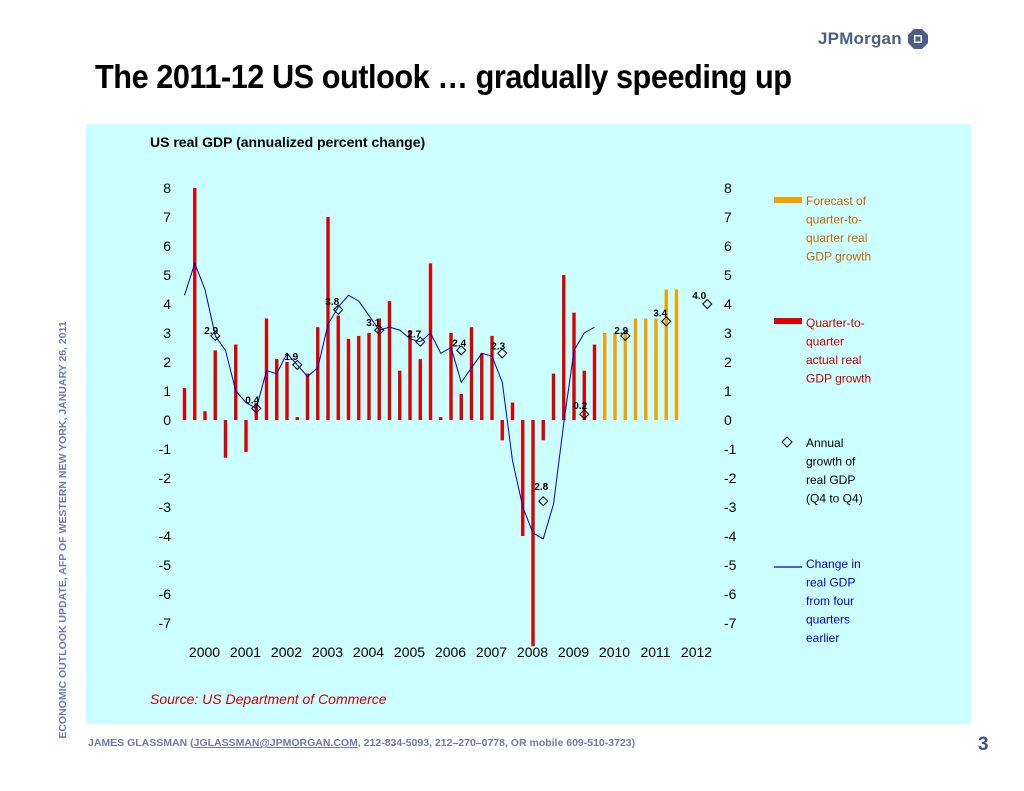 This screenshot has height=791, width=1024. What do you see at coordinates (491, 652) in the screenshot?
I see `x-tick-label: 2007` at bounding box center [491, 652].